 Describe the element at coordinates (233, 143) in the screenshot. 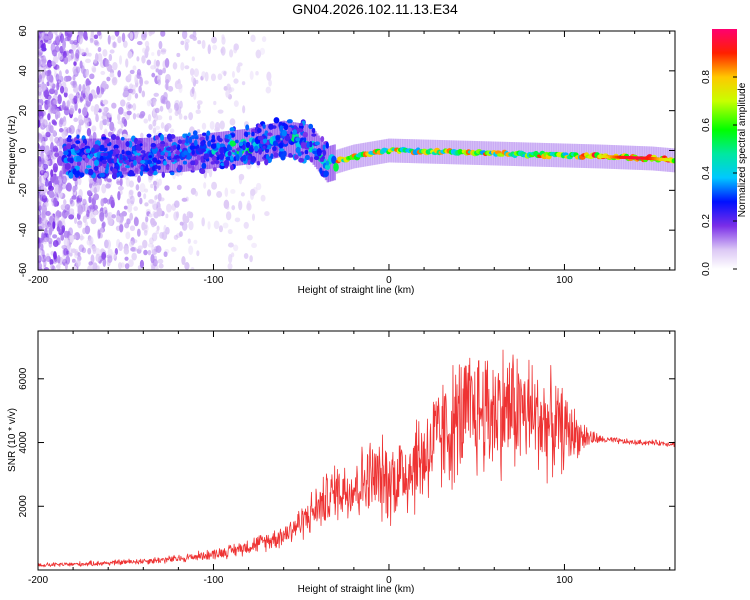

I see `spectrogram-ridge-cell` at that location.